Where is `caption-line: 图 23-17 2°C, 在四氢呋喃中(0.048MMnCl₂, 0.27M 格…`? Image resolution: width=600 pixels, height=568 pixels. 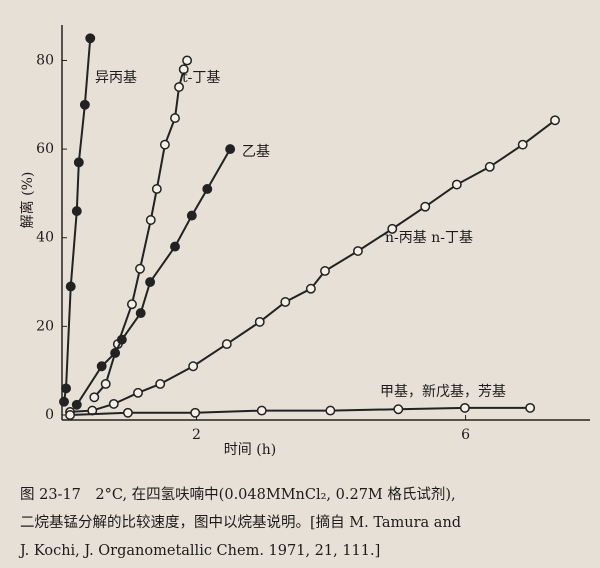
caption-line: 图 23-17 2°C, 在四氢呋喃中(0.048MMnCl₂, 0.27M 格… is located at coordinates (238, 494).